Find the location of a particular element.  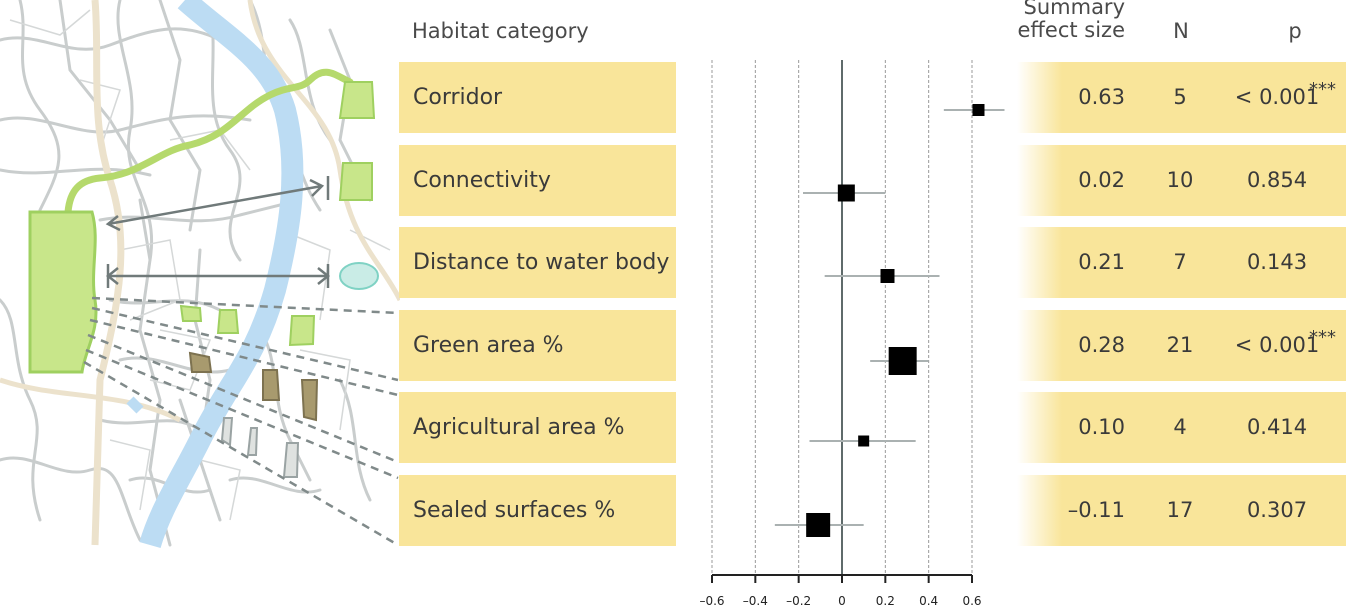

header-effect-size: Summary effect size is located at coordinates (1067, 21).